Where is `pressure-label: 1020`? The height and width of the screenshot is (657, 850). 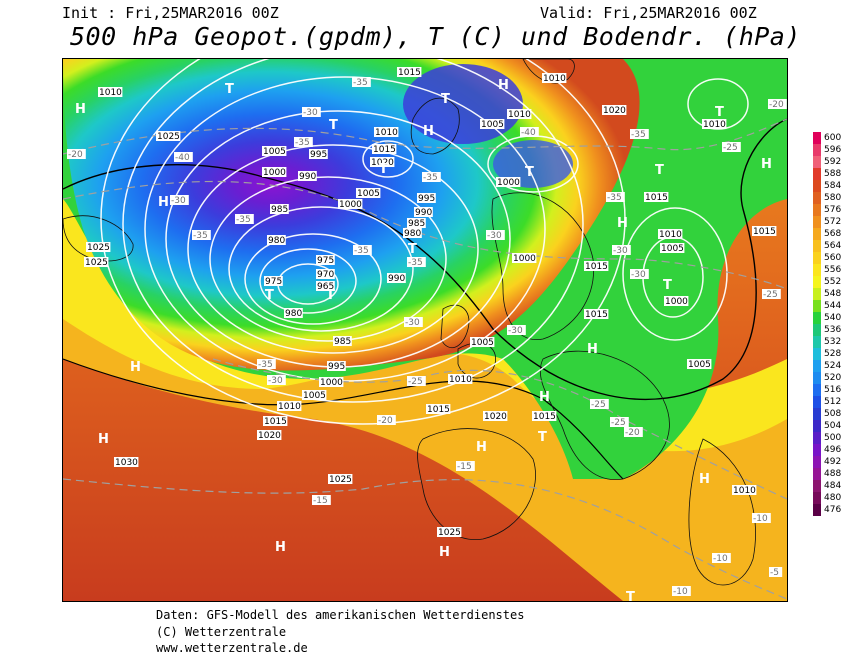 pressure-label: 1020 is located at coordinates (614, 111).